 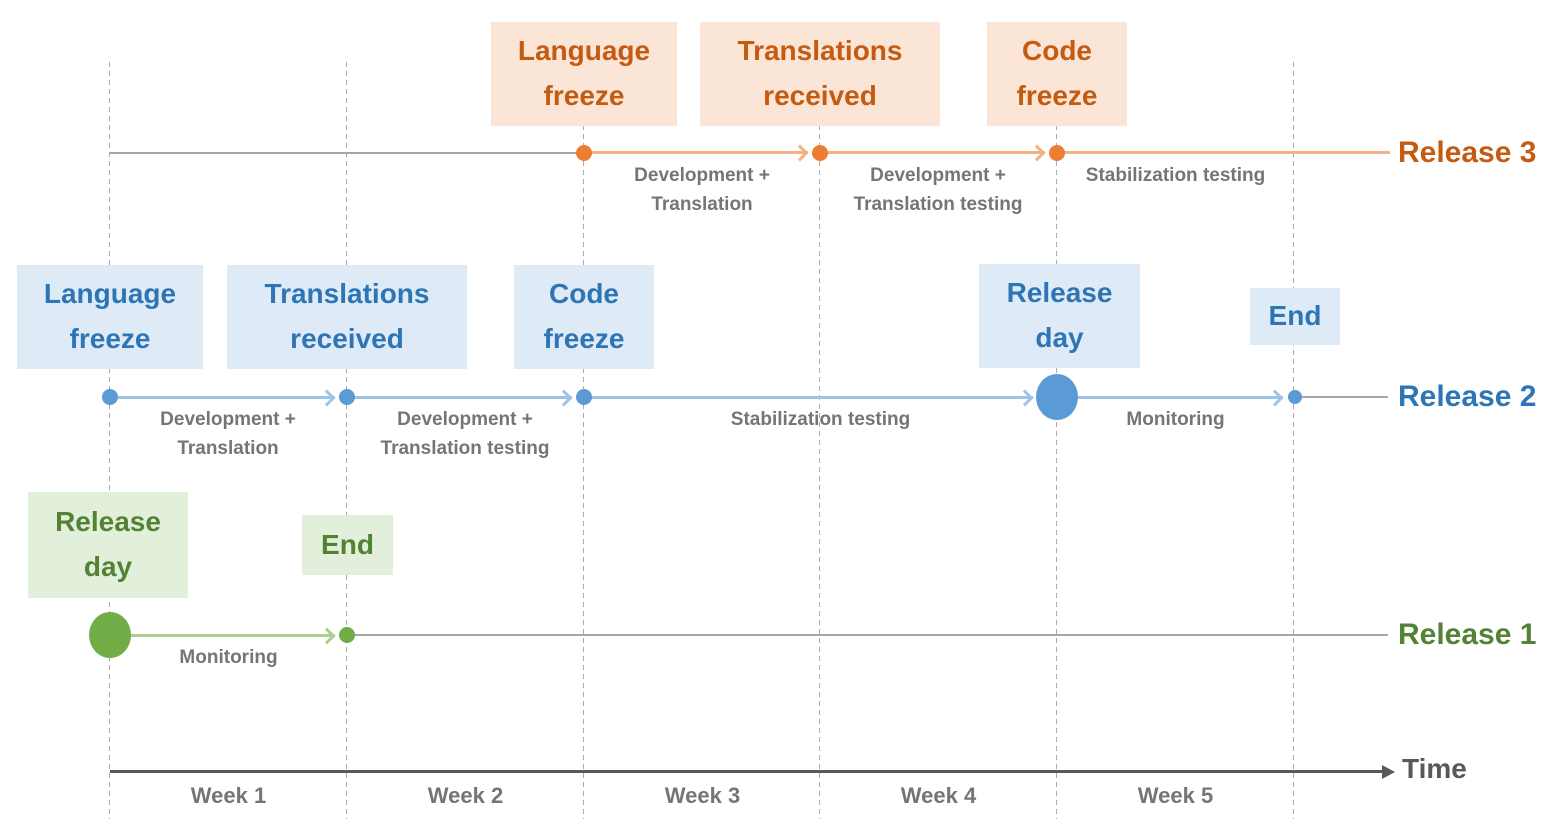 I want to click on release3-phase-arrow-development-translation, so click(x=696, y=152).